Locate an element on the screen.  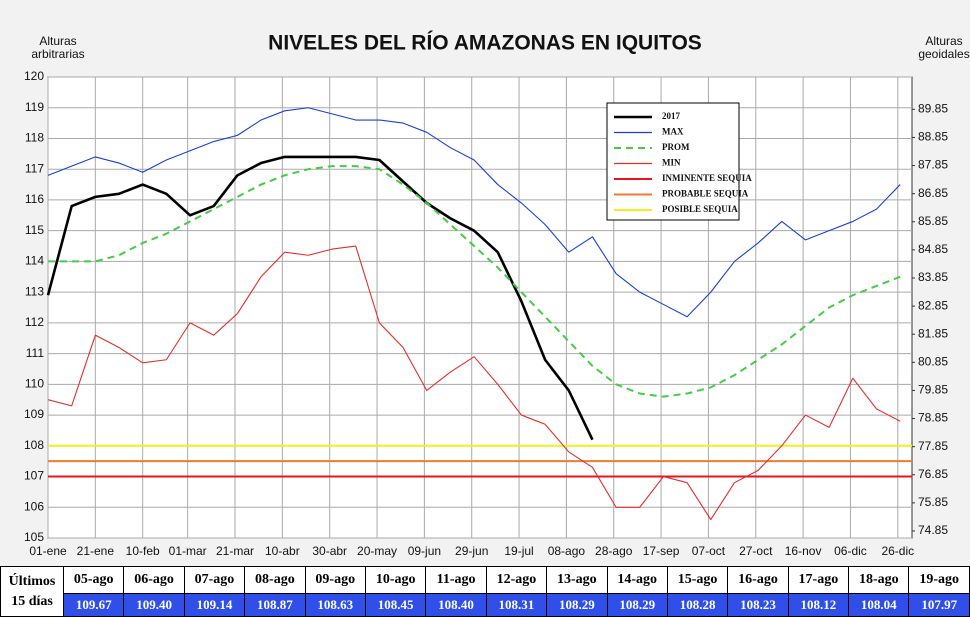
y2-tick-label: 75.85 is located at coordinates (933, 502).